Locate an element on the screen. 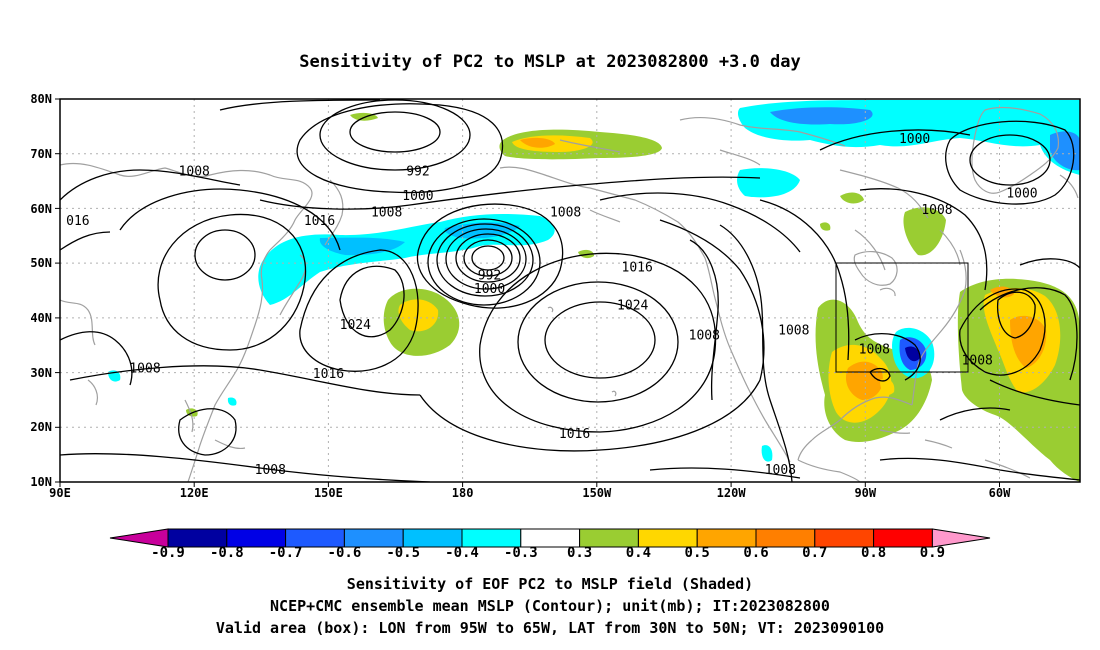 This screenshot has width=1100, height=650. colorbar-tick-label: -0.4 is located at coordinates (462, 553).